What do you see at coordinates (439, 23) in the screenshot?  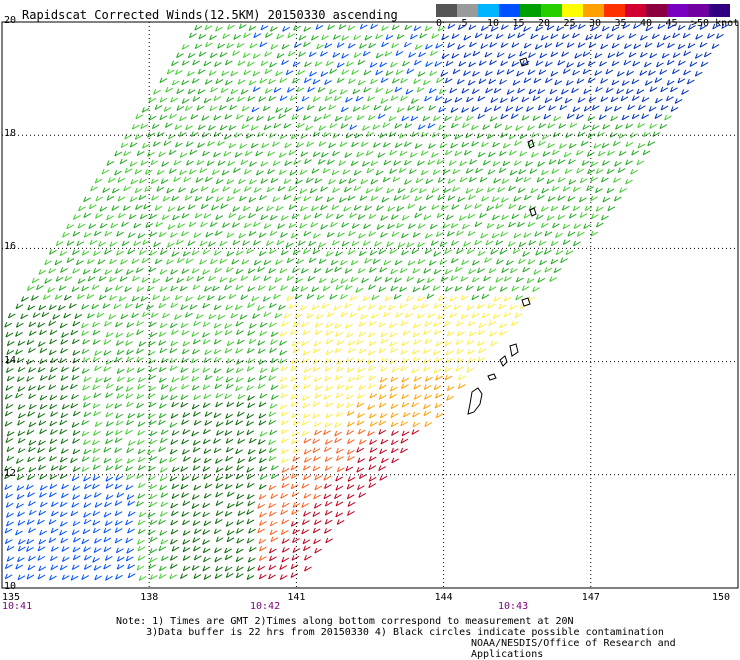 I see `legend-label: 0` at bounding box center [439, 23].